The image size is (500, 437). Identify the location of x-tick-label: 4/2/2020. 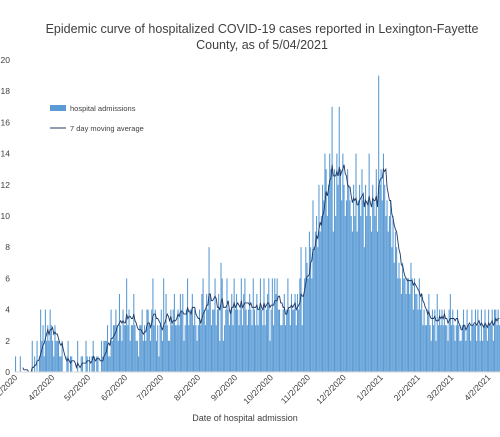
(41, 387).